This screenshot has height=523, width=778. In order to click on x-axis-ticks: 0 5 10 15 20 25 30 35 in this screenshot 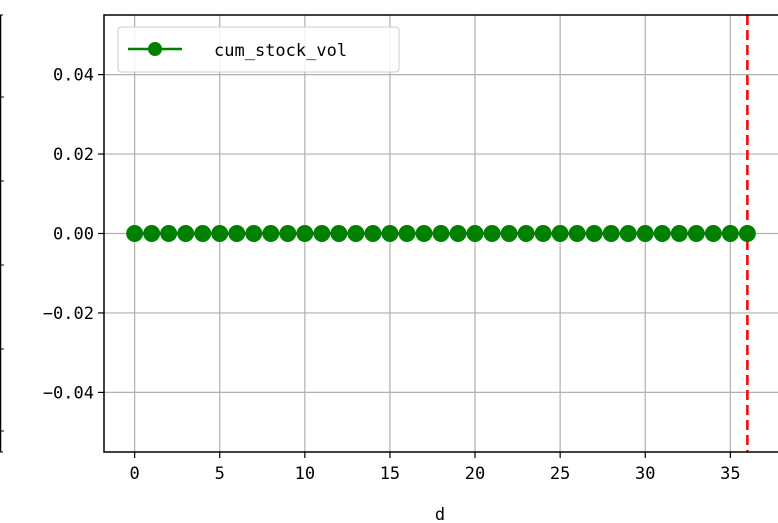, I will do `click(435, 468)`.